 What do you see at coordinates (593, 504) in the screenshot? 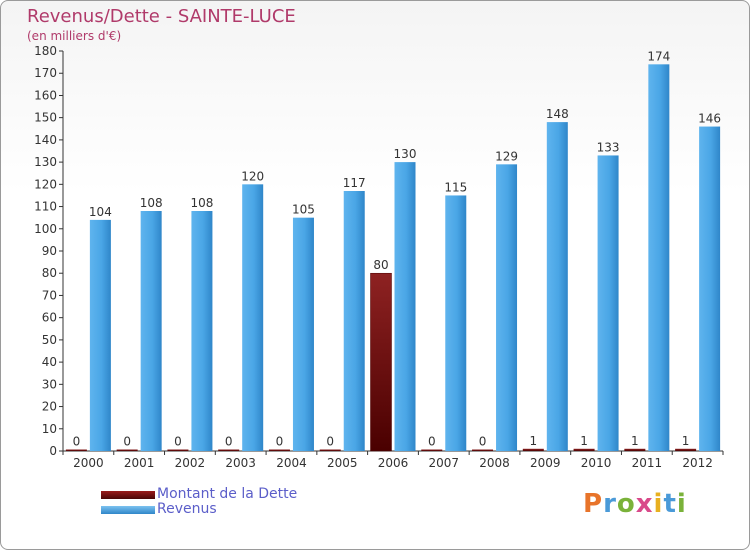
I see `logo-letter: P` at bounding box center [593, 504].